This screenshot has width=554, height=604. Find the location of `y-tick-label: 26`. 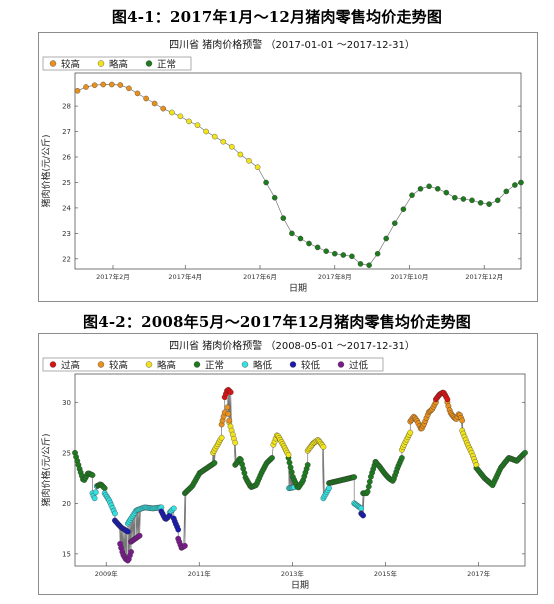

y-tick-label: 26 is located at coordinates (66, 158).